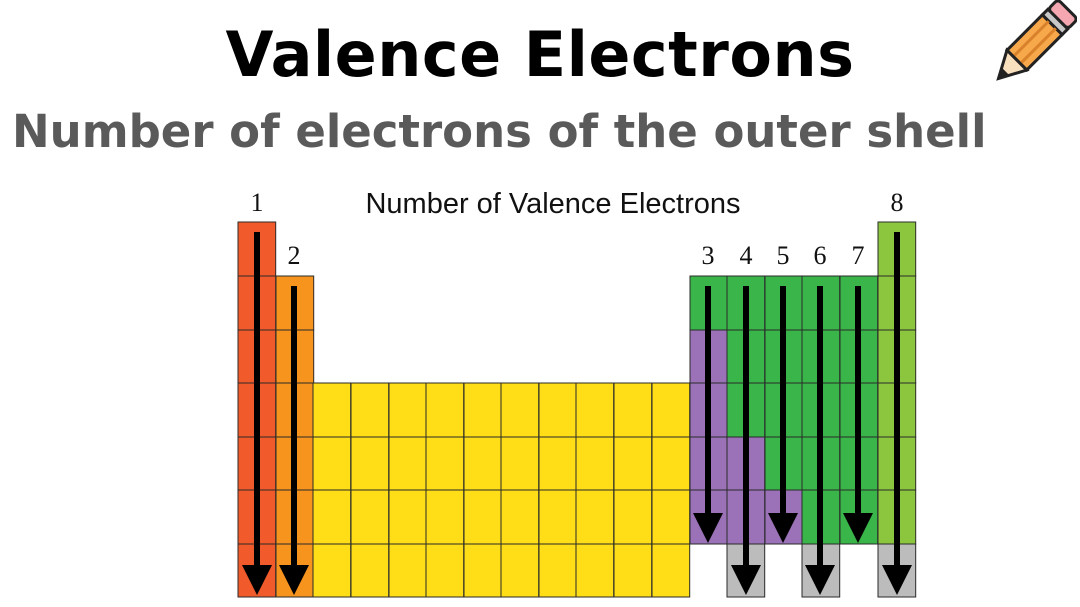 The width and height of the screenshot is (1080, 607). Describe the element at coordinates (783, 255) in the screenshot. I see `group-label-5: 5` at that location.